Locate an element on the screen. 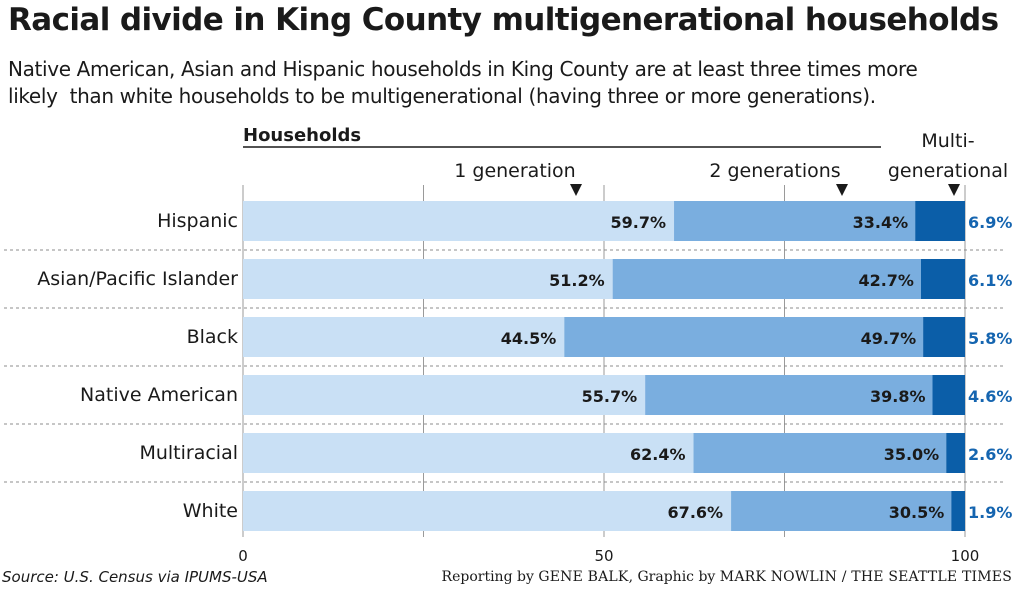 Image resolution: width=1020 pixels, height=607 pixels. value-label-multiracial-1-generation: 62.4% is located at coordinates (658, 454).